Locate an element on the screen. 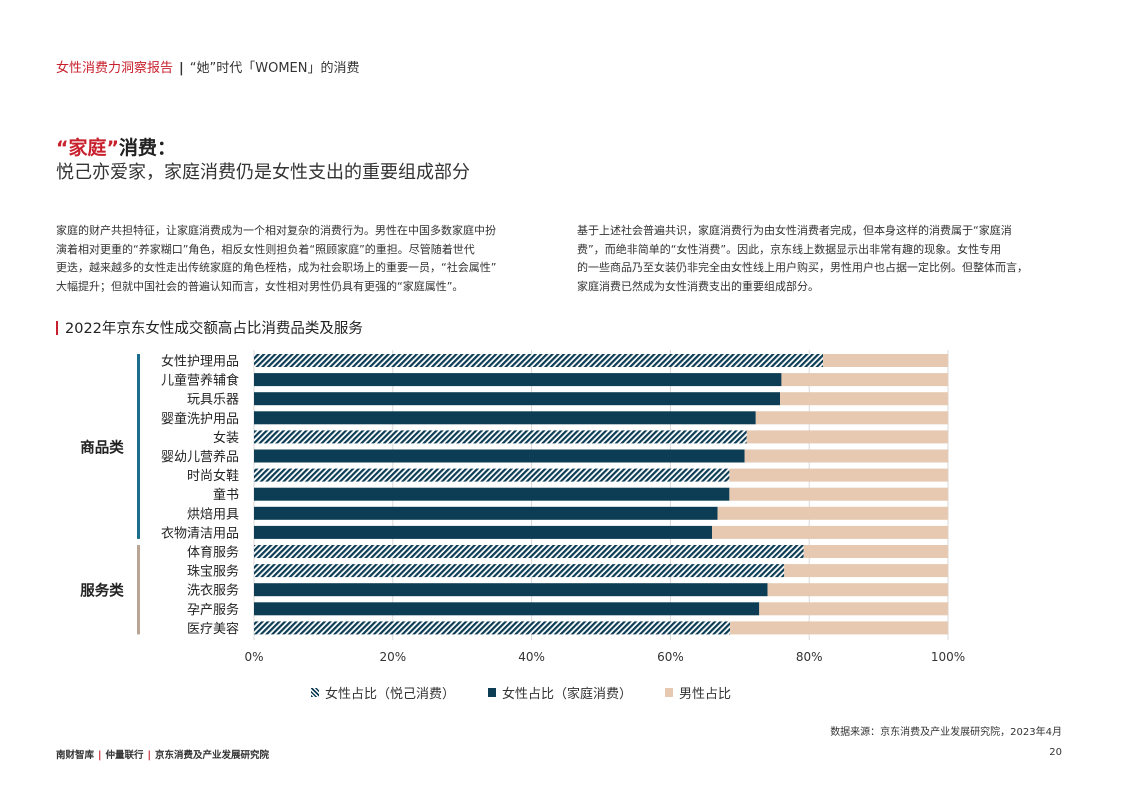  category-label: 婴童洗护用品 is located at coordinates (200, 419).